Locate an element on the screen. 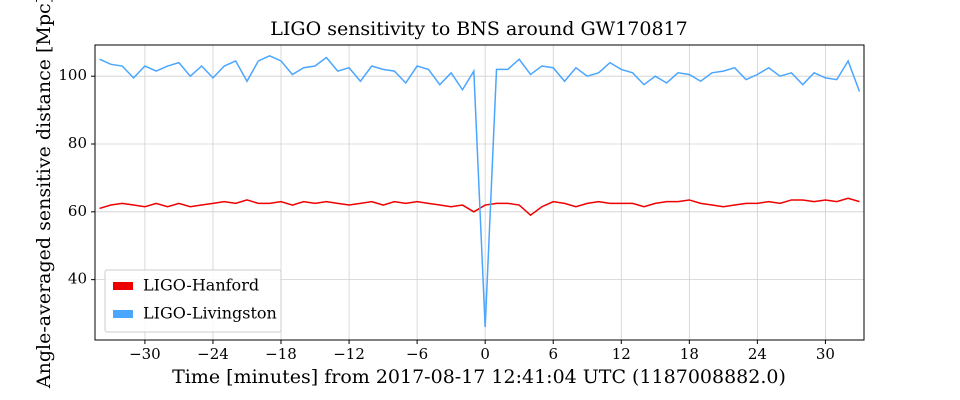 This screenshot has height=400, width=960. x-tick-label: −18 is located at coordinates (281, 354).